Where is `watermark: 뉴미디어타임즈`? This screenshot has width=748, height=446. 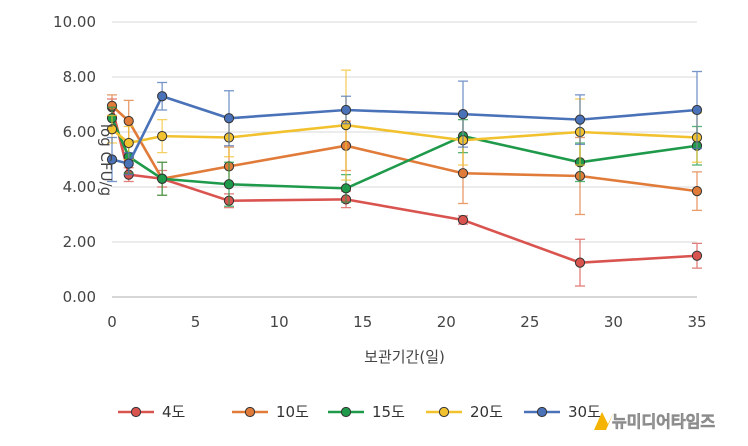 watermark: 뉴미디어타임즈 is located at coordinates (655, 421).